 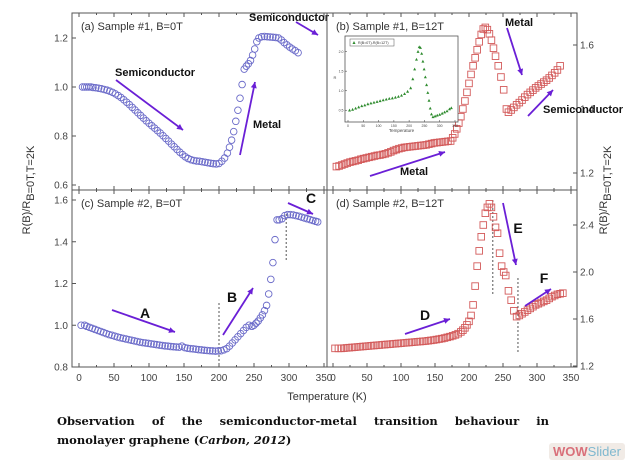 What do you see at coordinates (341, 52) in the screenshot?
I see `inset-y-tick-label: 2.0` at bounding box center [341, 52].